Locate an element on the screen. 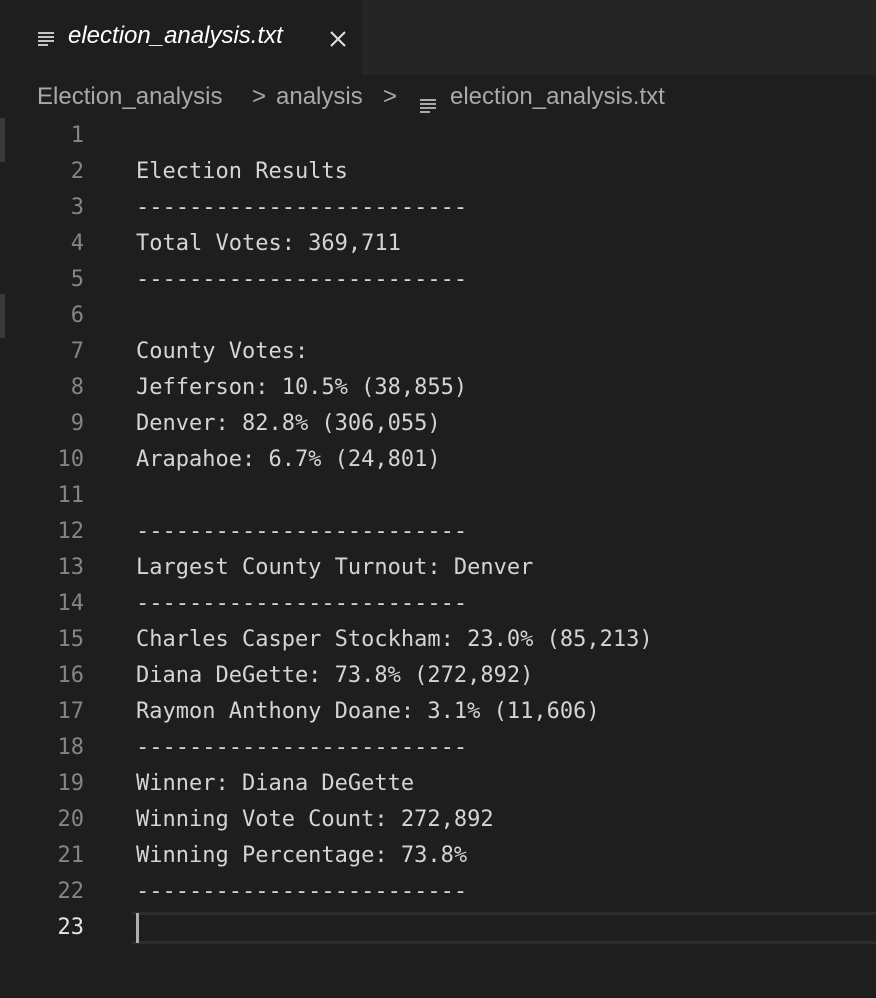 This screenshot has width=876, height=998. line-number: 16 is located at coordinates (71, 675).